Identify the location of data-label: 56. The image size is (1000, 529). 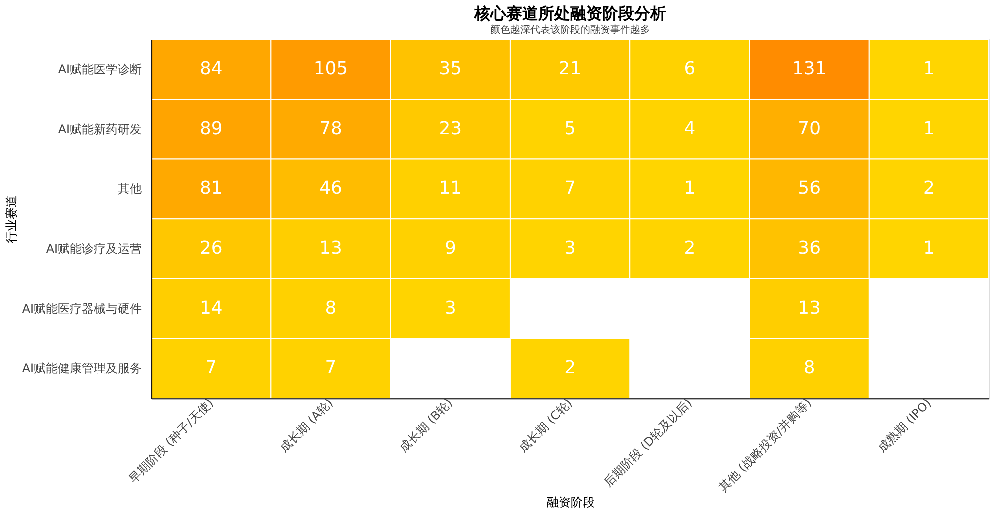
(809, 189).